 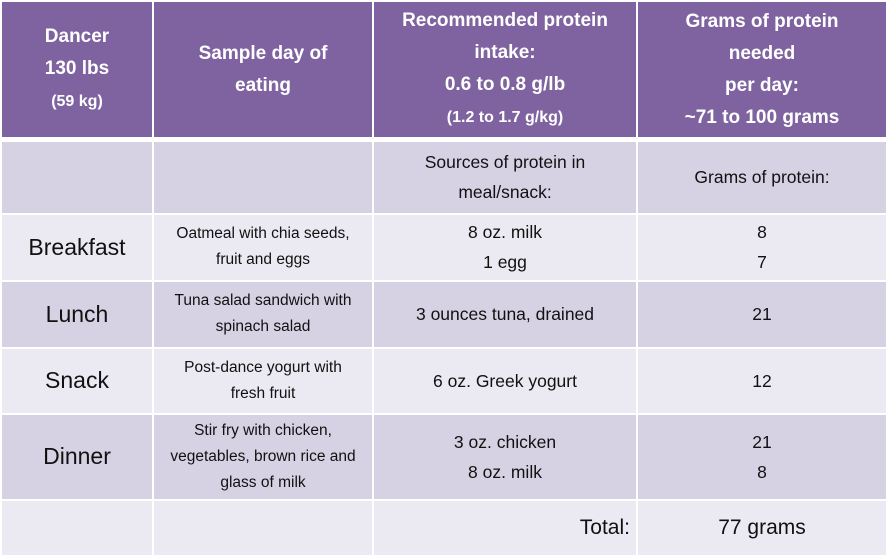 I want to click on meal-sources: 3 ounces tuna, drained, so click(x=505, y=314).